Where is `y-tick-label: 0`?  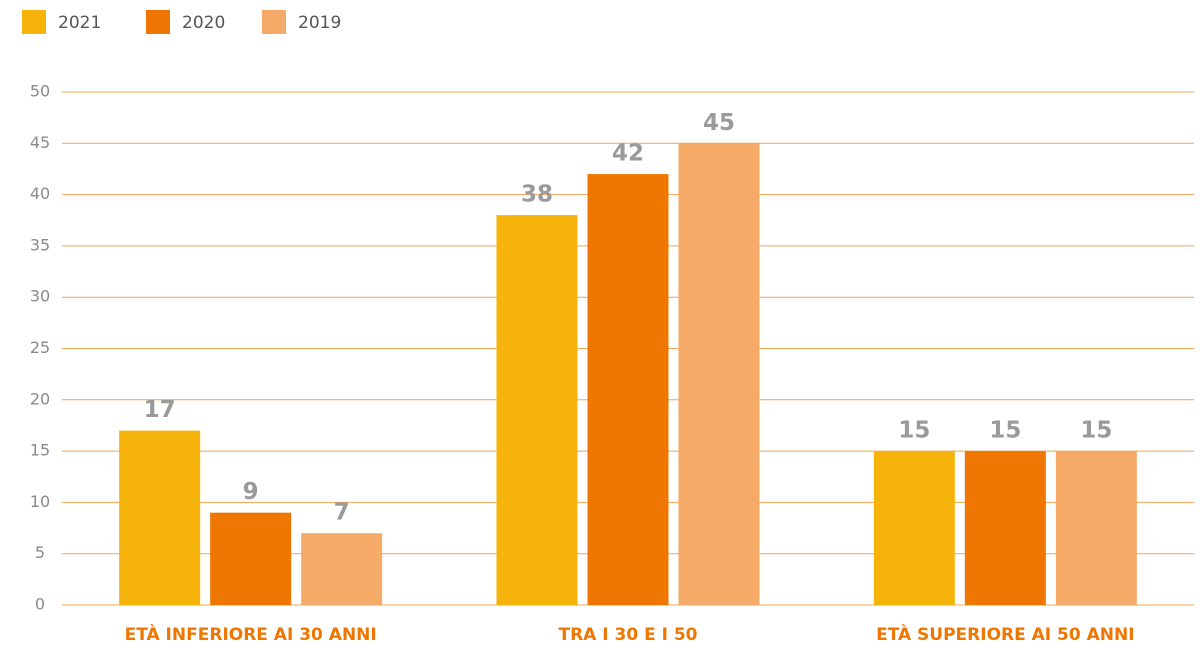 y-tick-label: 0 is located at coordinates (40, 604).